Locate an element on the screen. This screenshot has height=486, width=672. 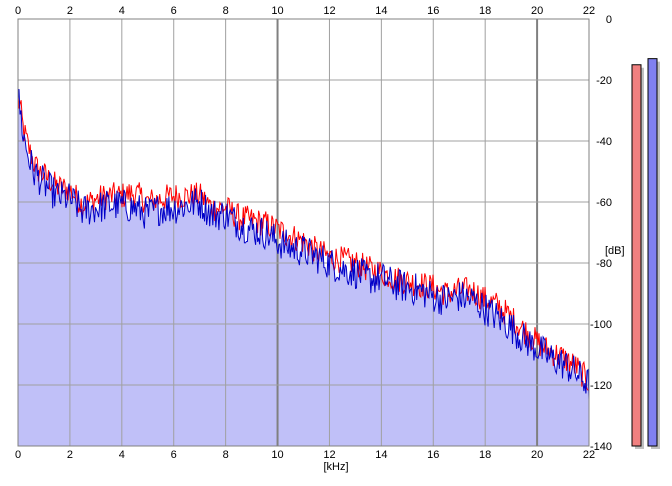
x-tick-label-bottom: 6 is located at coordinates (174, 455).